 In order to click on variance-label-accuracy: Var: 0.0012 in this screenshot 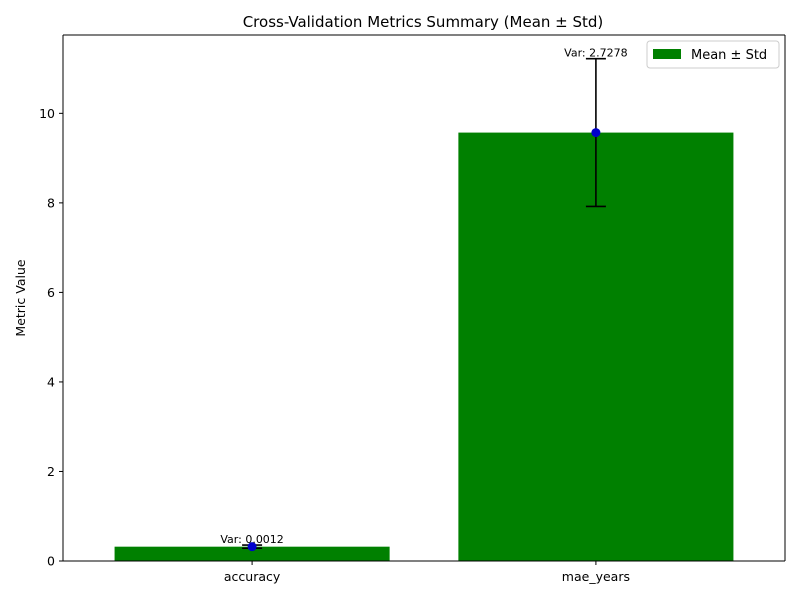, I will do `click(251, 539)`.